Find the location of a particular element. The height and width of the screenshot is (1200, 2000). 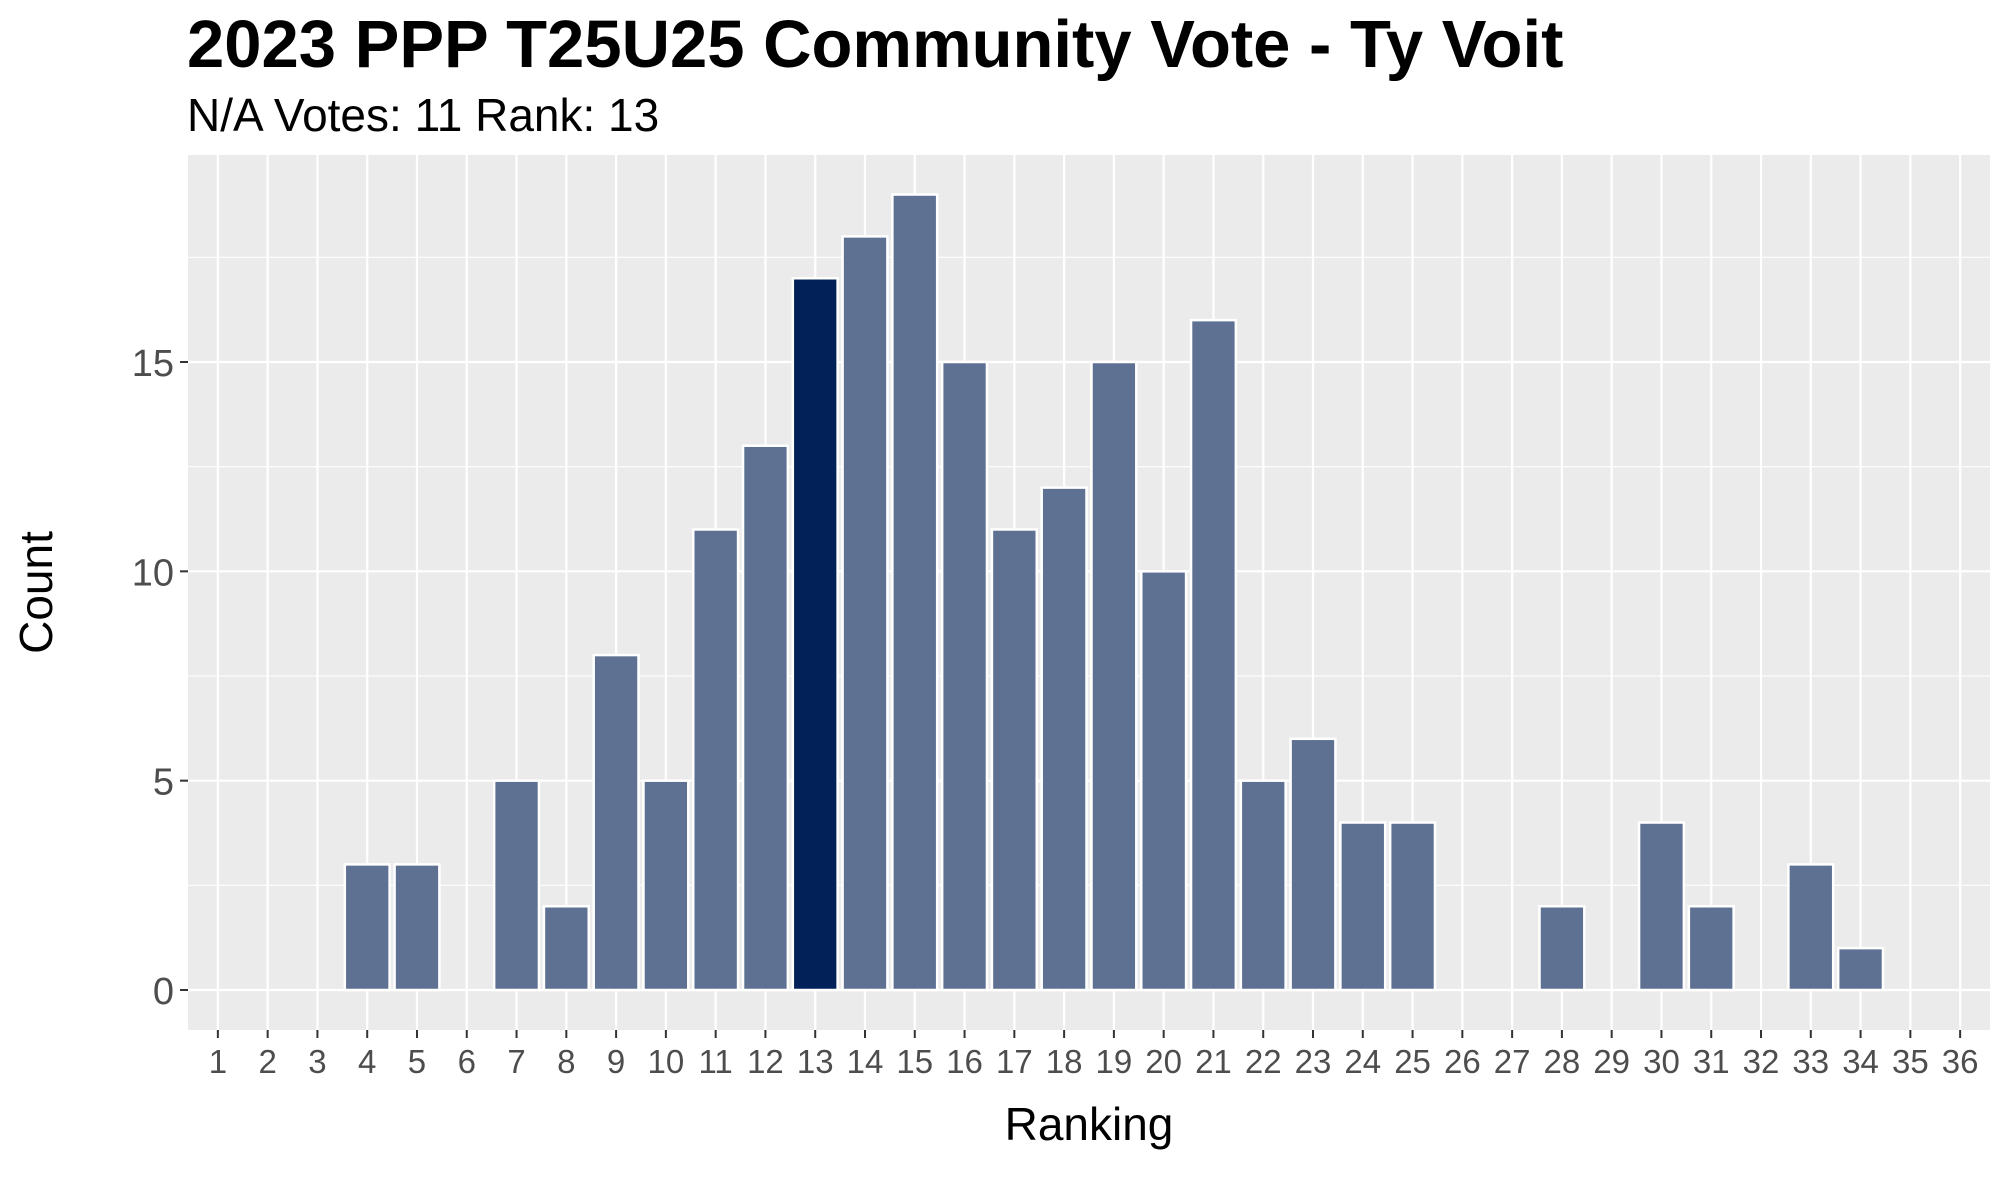

y-axis-title: Count is located at coordinates (36, 592).